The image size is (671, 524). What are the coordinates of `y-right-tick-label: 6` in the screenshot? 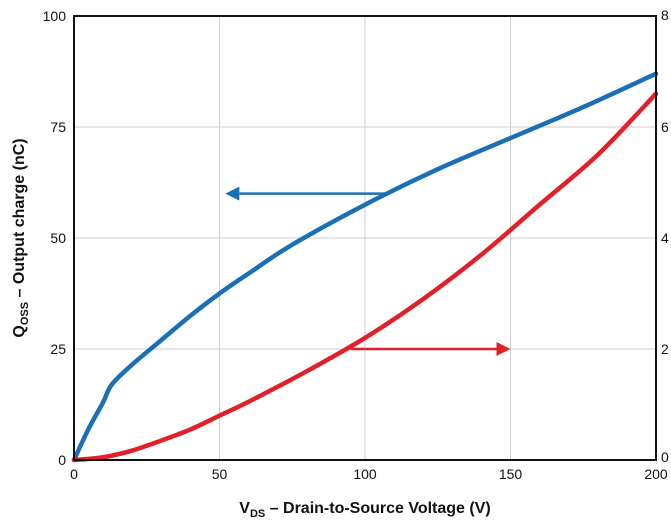 It's located at (665, 127).